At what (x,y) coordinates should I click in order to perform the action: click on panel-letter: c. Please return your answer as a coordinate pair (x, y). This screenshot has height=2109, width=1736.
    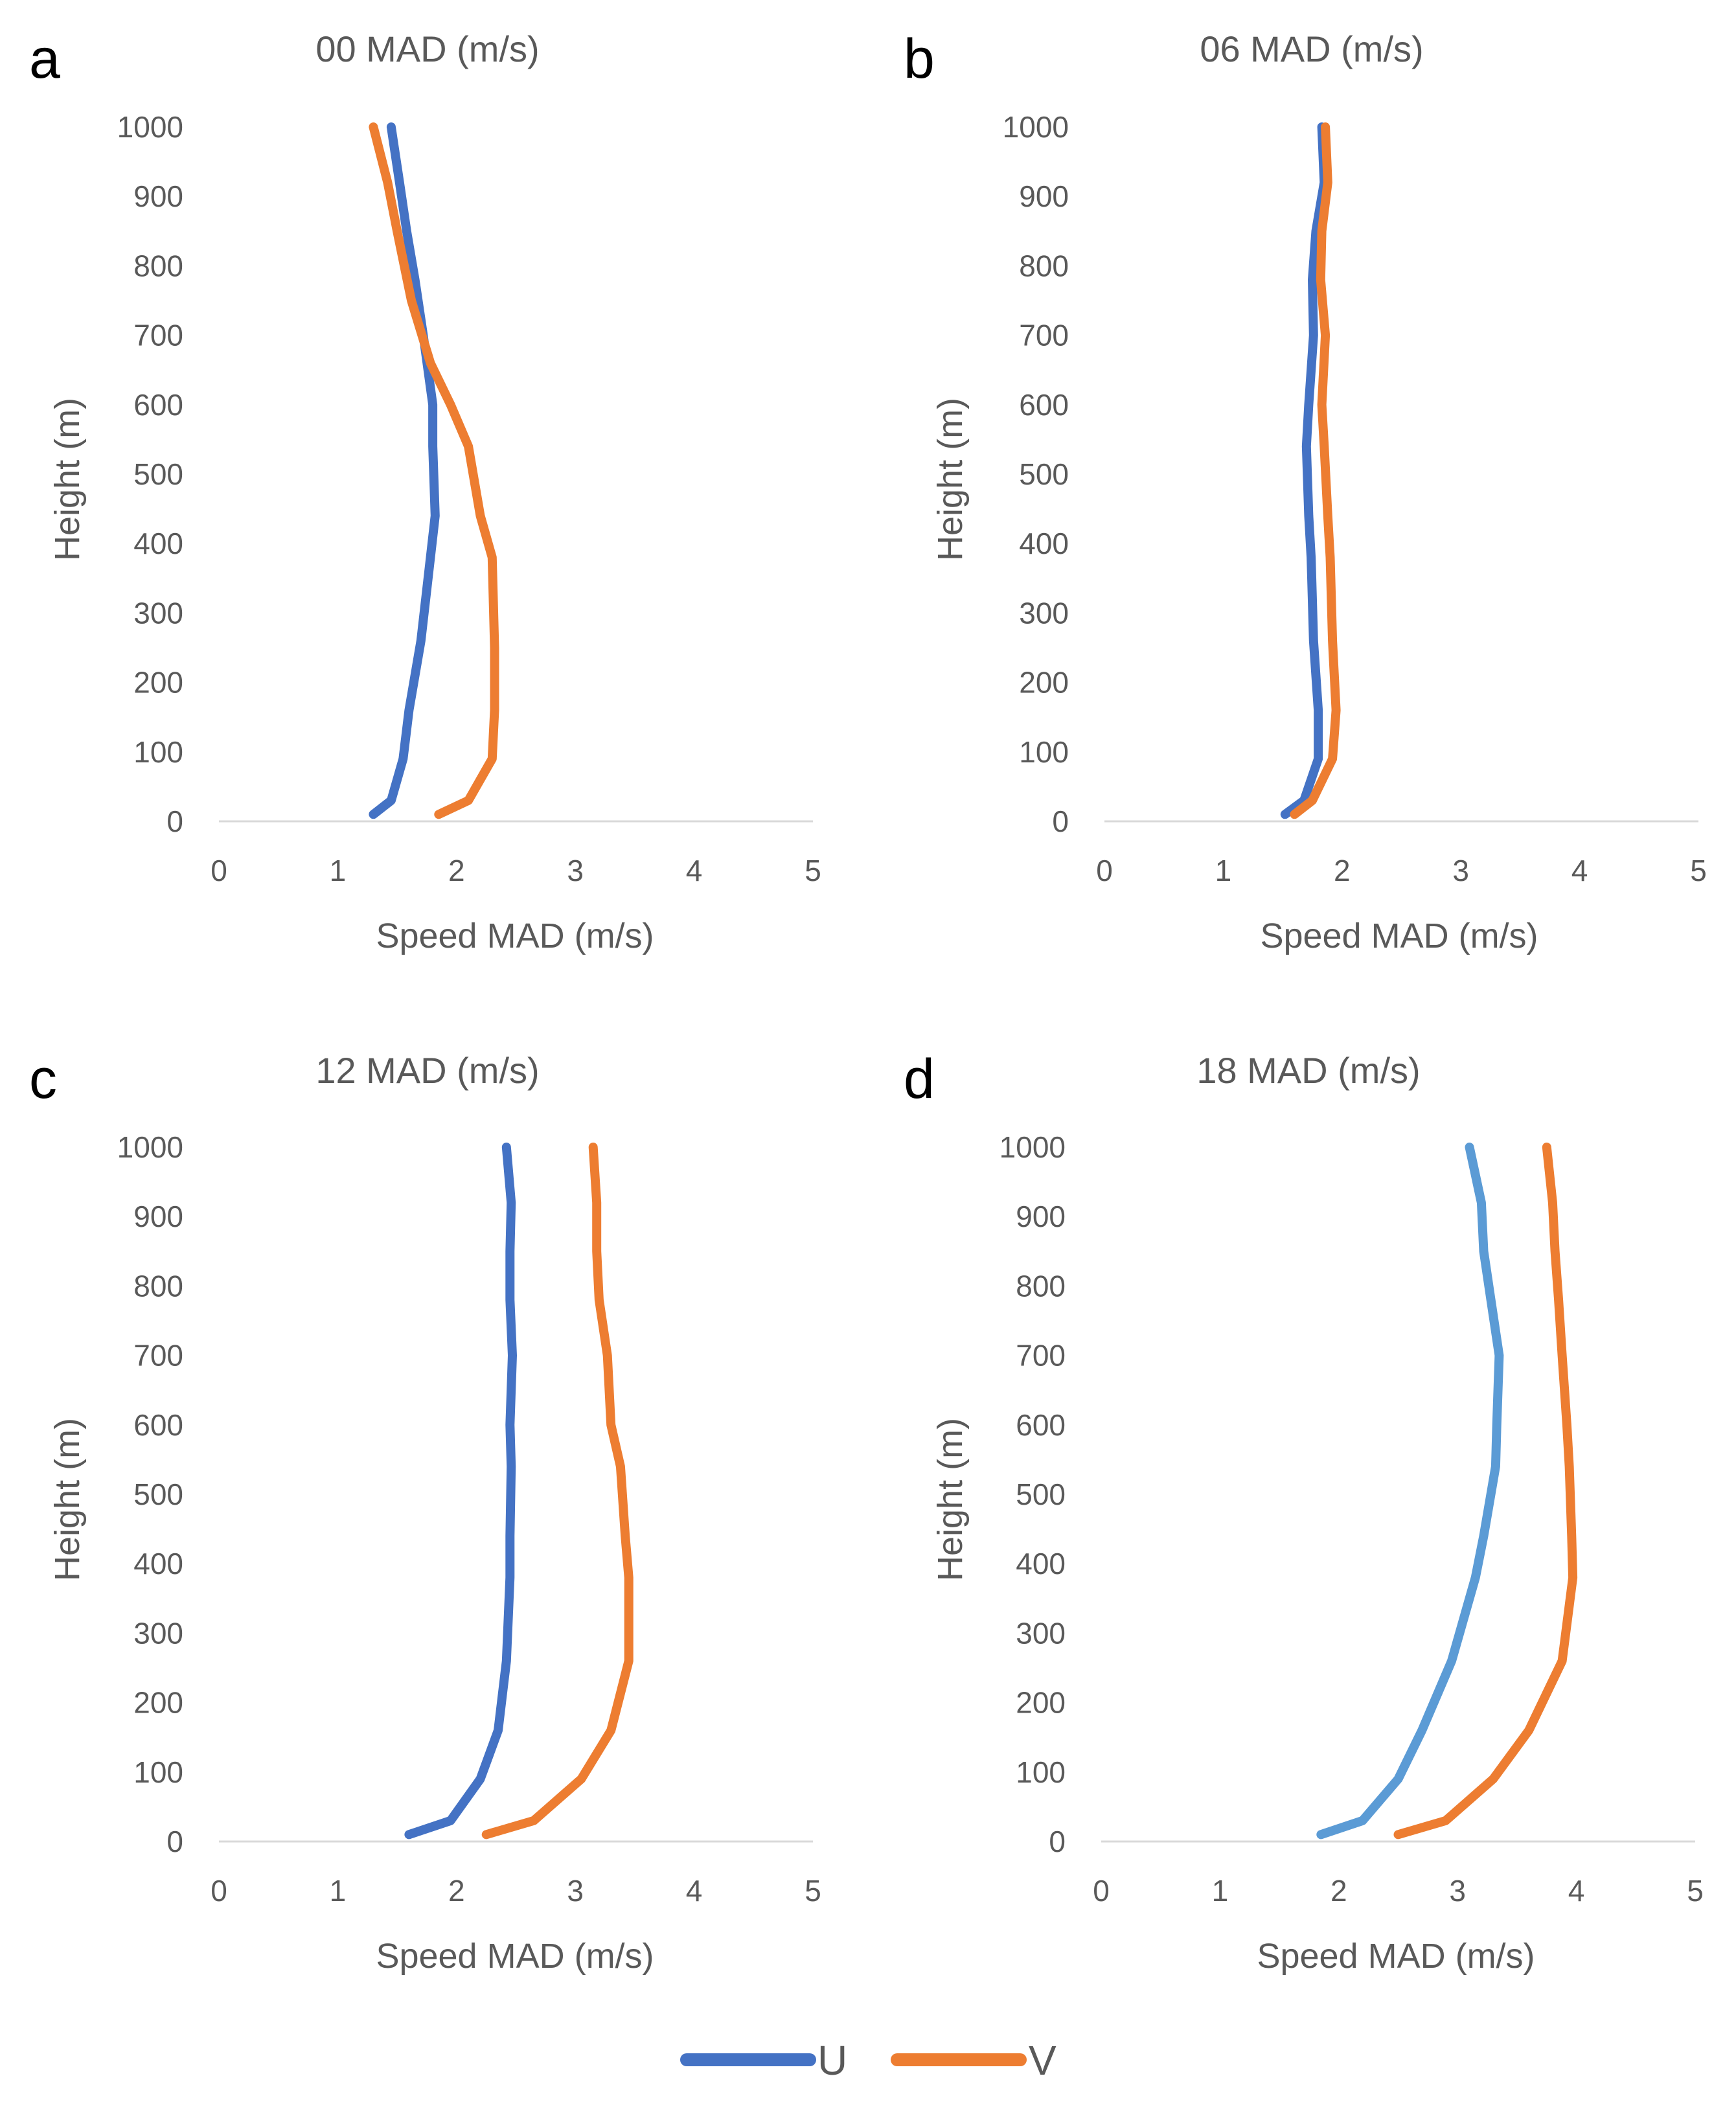
    Looking at the image, I should click on (43, 1079).